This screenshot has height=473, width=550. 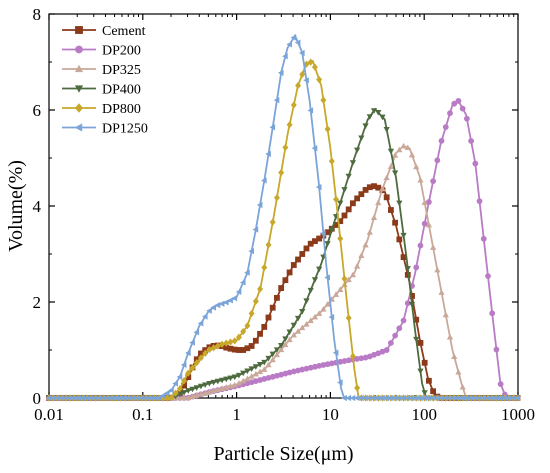 What do you see at coordinates (125, 129) in the screenshot?
I see `legend-label: DP1250` at bounding box center [125, 129].